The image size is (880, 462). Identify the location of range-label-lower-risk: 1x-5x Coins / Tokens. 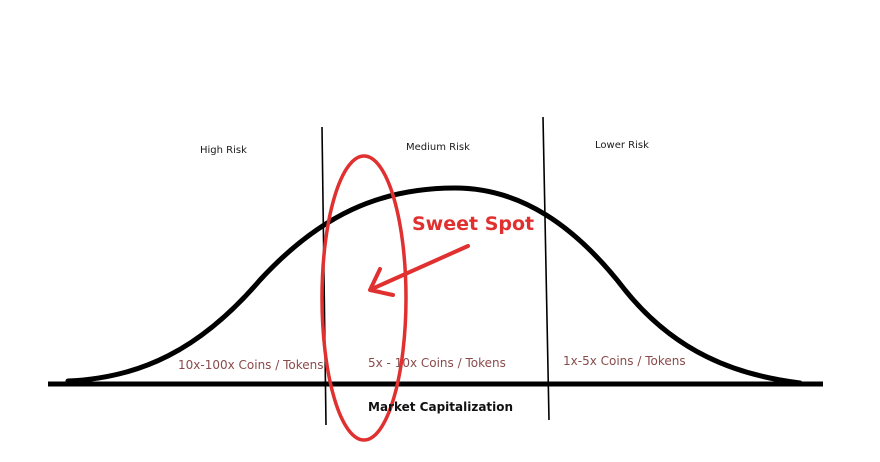
(624, 361).